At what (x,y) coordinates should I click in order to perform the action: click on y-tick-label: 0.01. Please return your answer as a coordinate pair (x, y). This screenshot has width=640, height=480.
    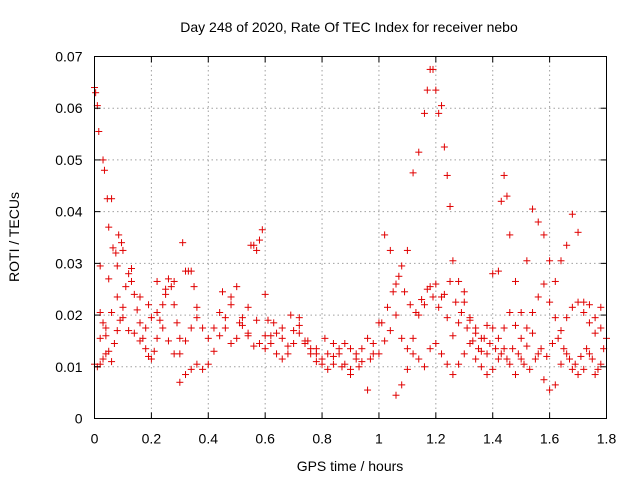
    Looking at the image, I should click on (68, 367).